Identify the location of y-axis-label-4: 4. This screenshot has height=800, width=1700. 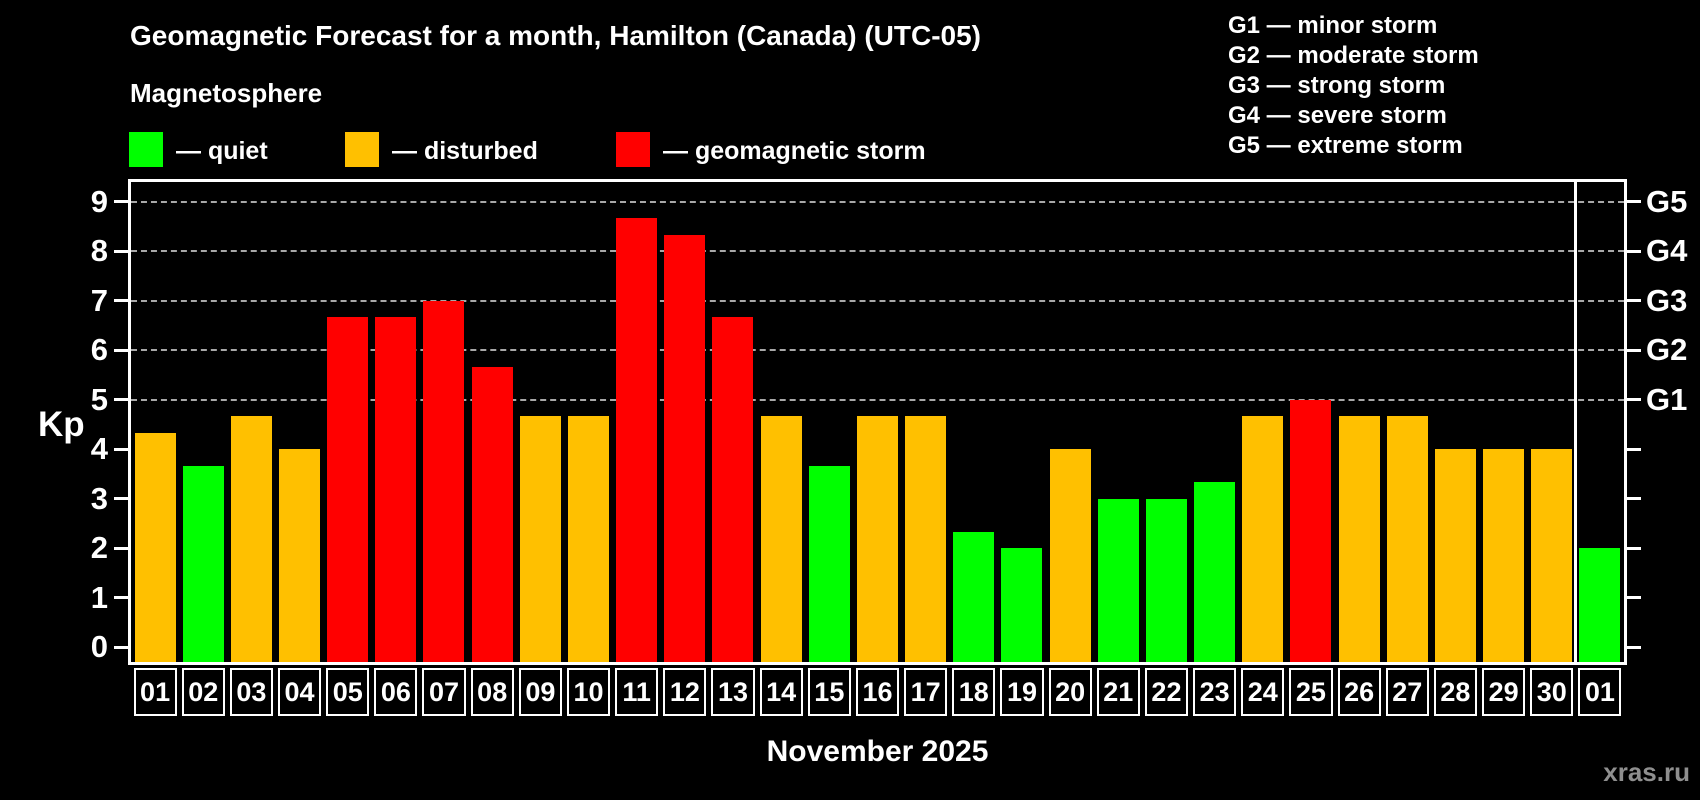
(99, 449).